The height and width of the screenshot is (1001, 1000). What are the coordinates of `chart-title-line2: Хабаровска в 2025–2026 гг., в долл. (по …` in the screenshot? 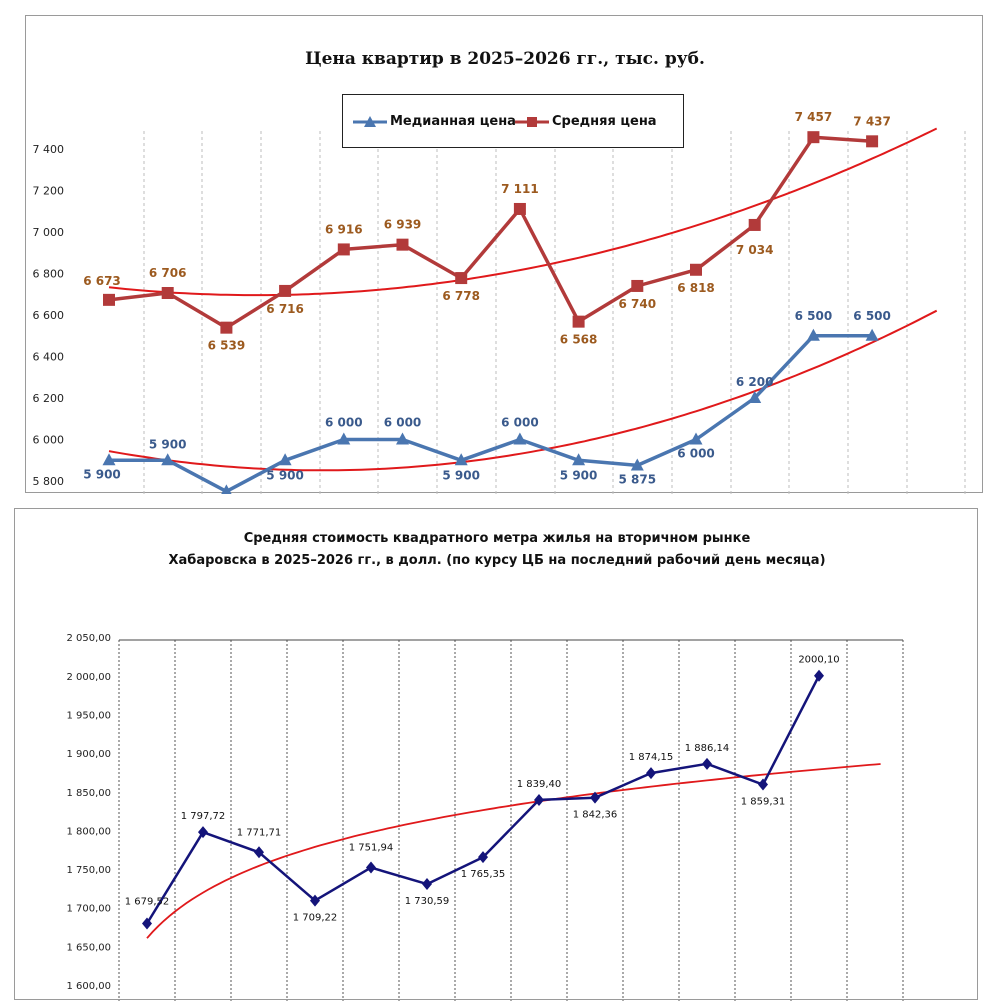 It's located at (497, 560).